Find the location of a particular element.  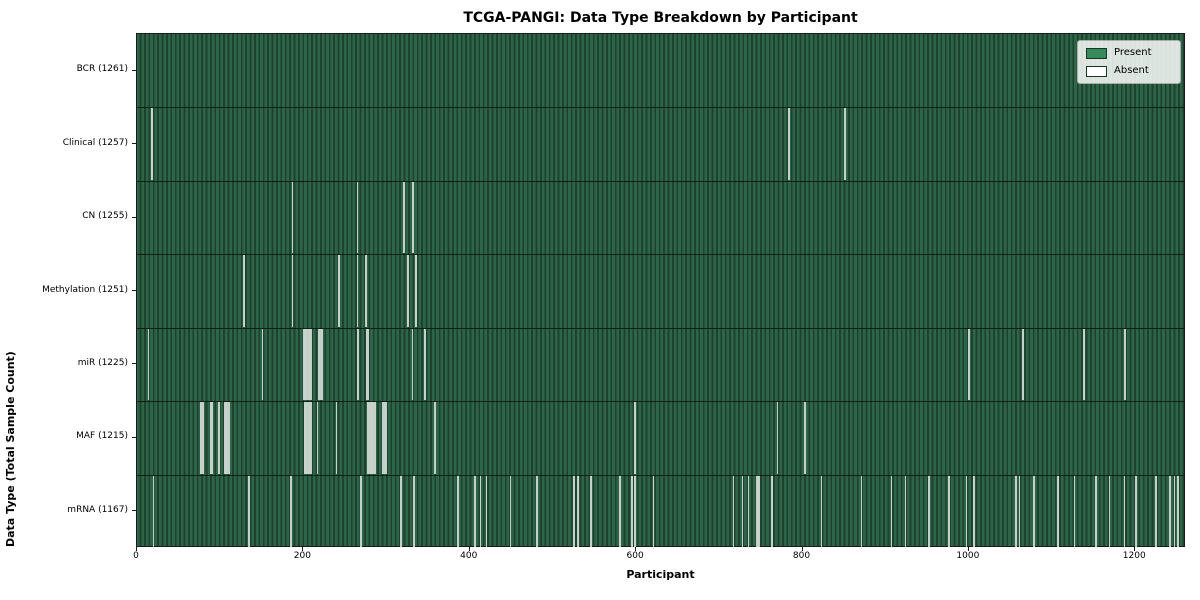

legend-item-present: Present is located at coordinates (1128, 53).